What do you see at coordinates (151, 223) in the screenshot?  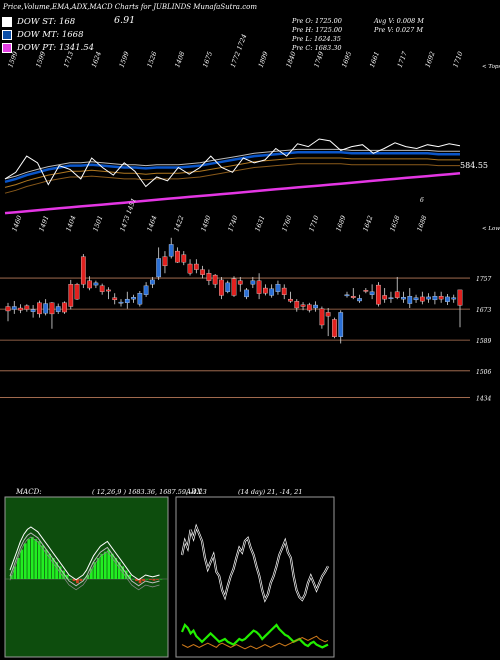 I see `bottom-tick-label: 1464` at bounding box center [151, 223].